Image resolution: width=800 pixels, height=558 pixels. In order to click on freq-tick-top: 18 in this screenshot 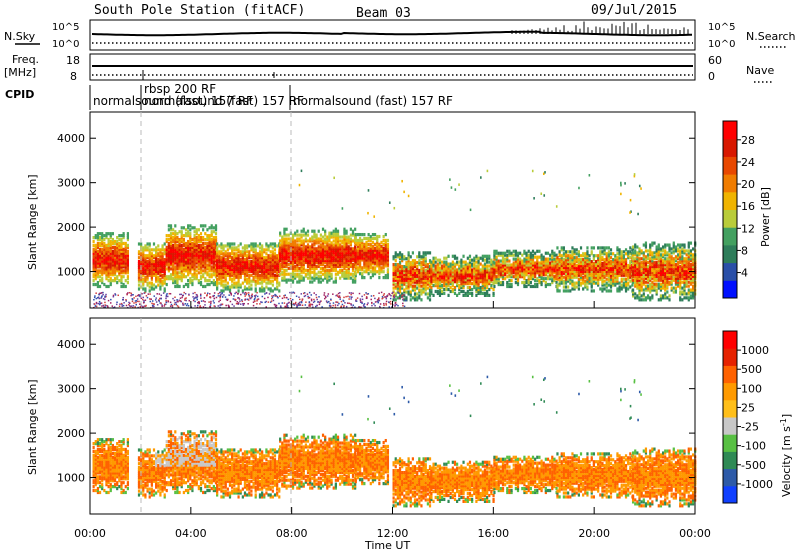, I will do `click(73, 60)`.